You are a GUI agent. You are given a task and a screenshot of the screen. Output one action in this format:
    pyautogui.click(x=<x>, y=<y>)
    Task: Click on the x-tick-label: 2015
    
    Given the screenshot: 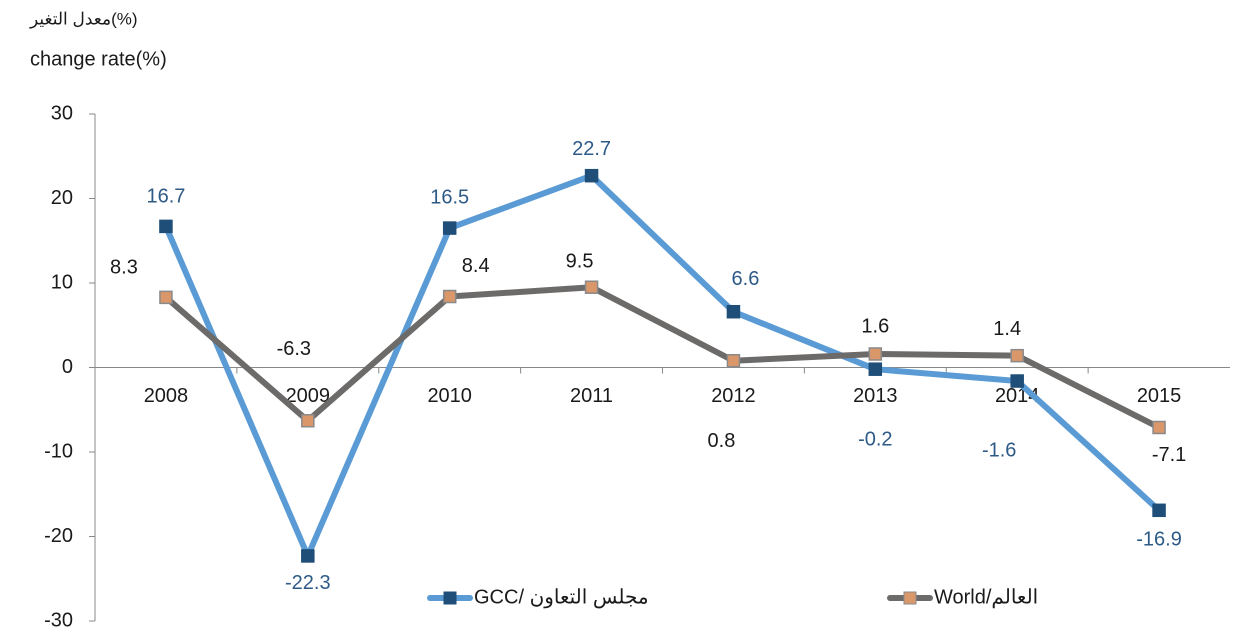 What is the action you would take?
    pyautogui.click(x=1159, y=396)
    